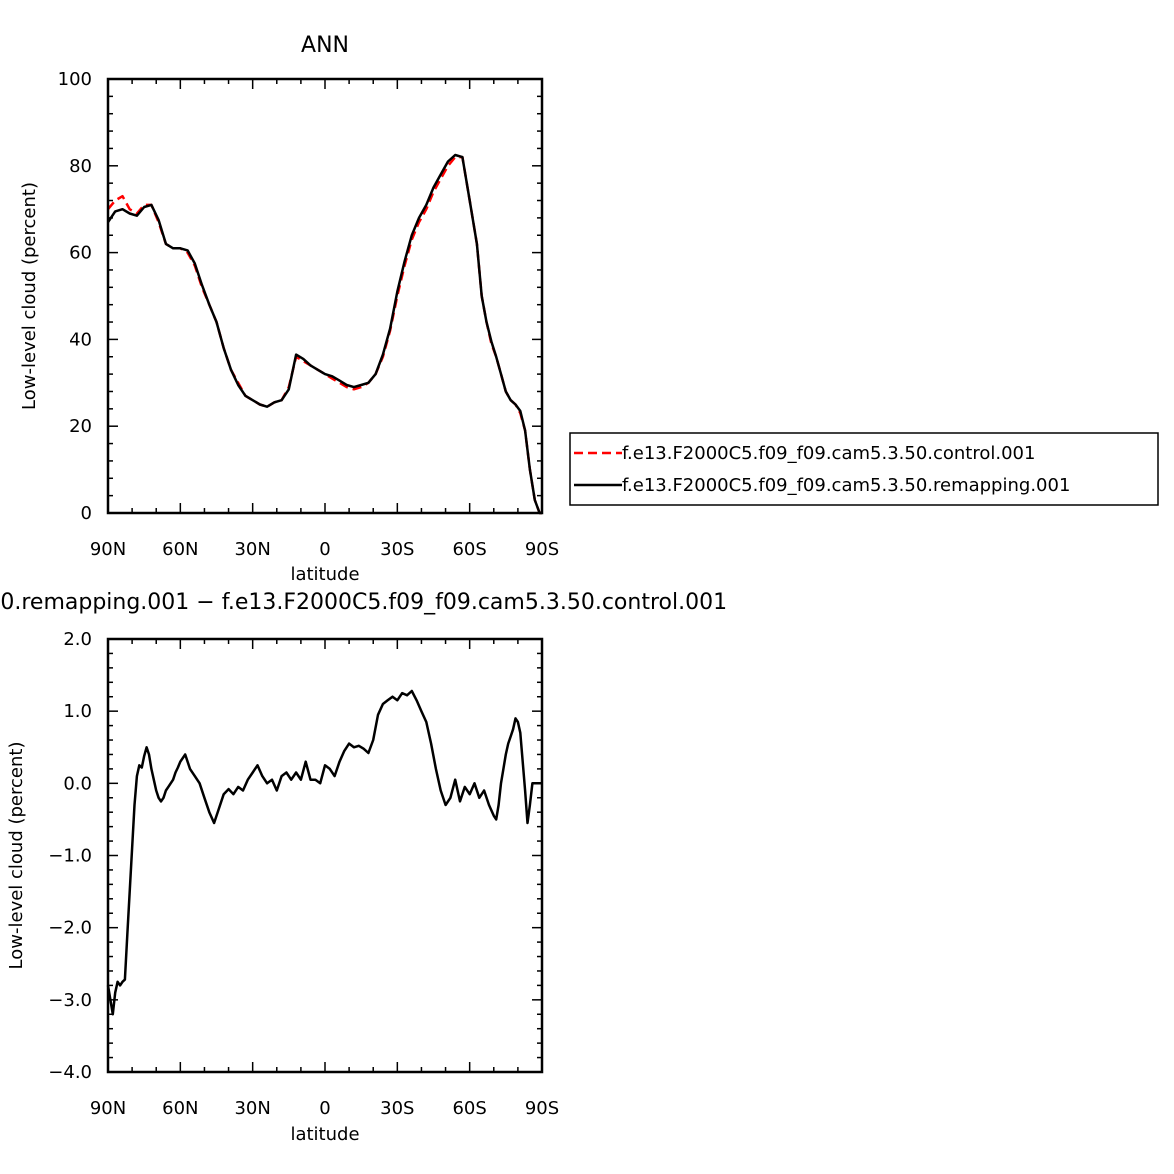 This screenshot has height=1174, width=1174. Describe the element at coordinates (80, 253) in the screenshot. I see `y-tick-label: 60` at that location.